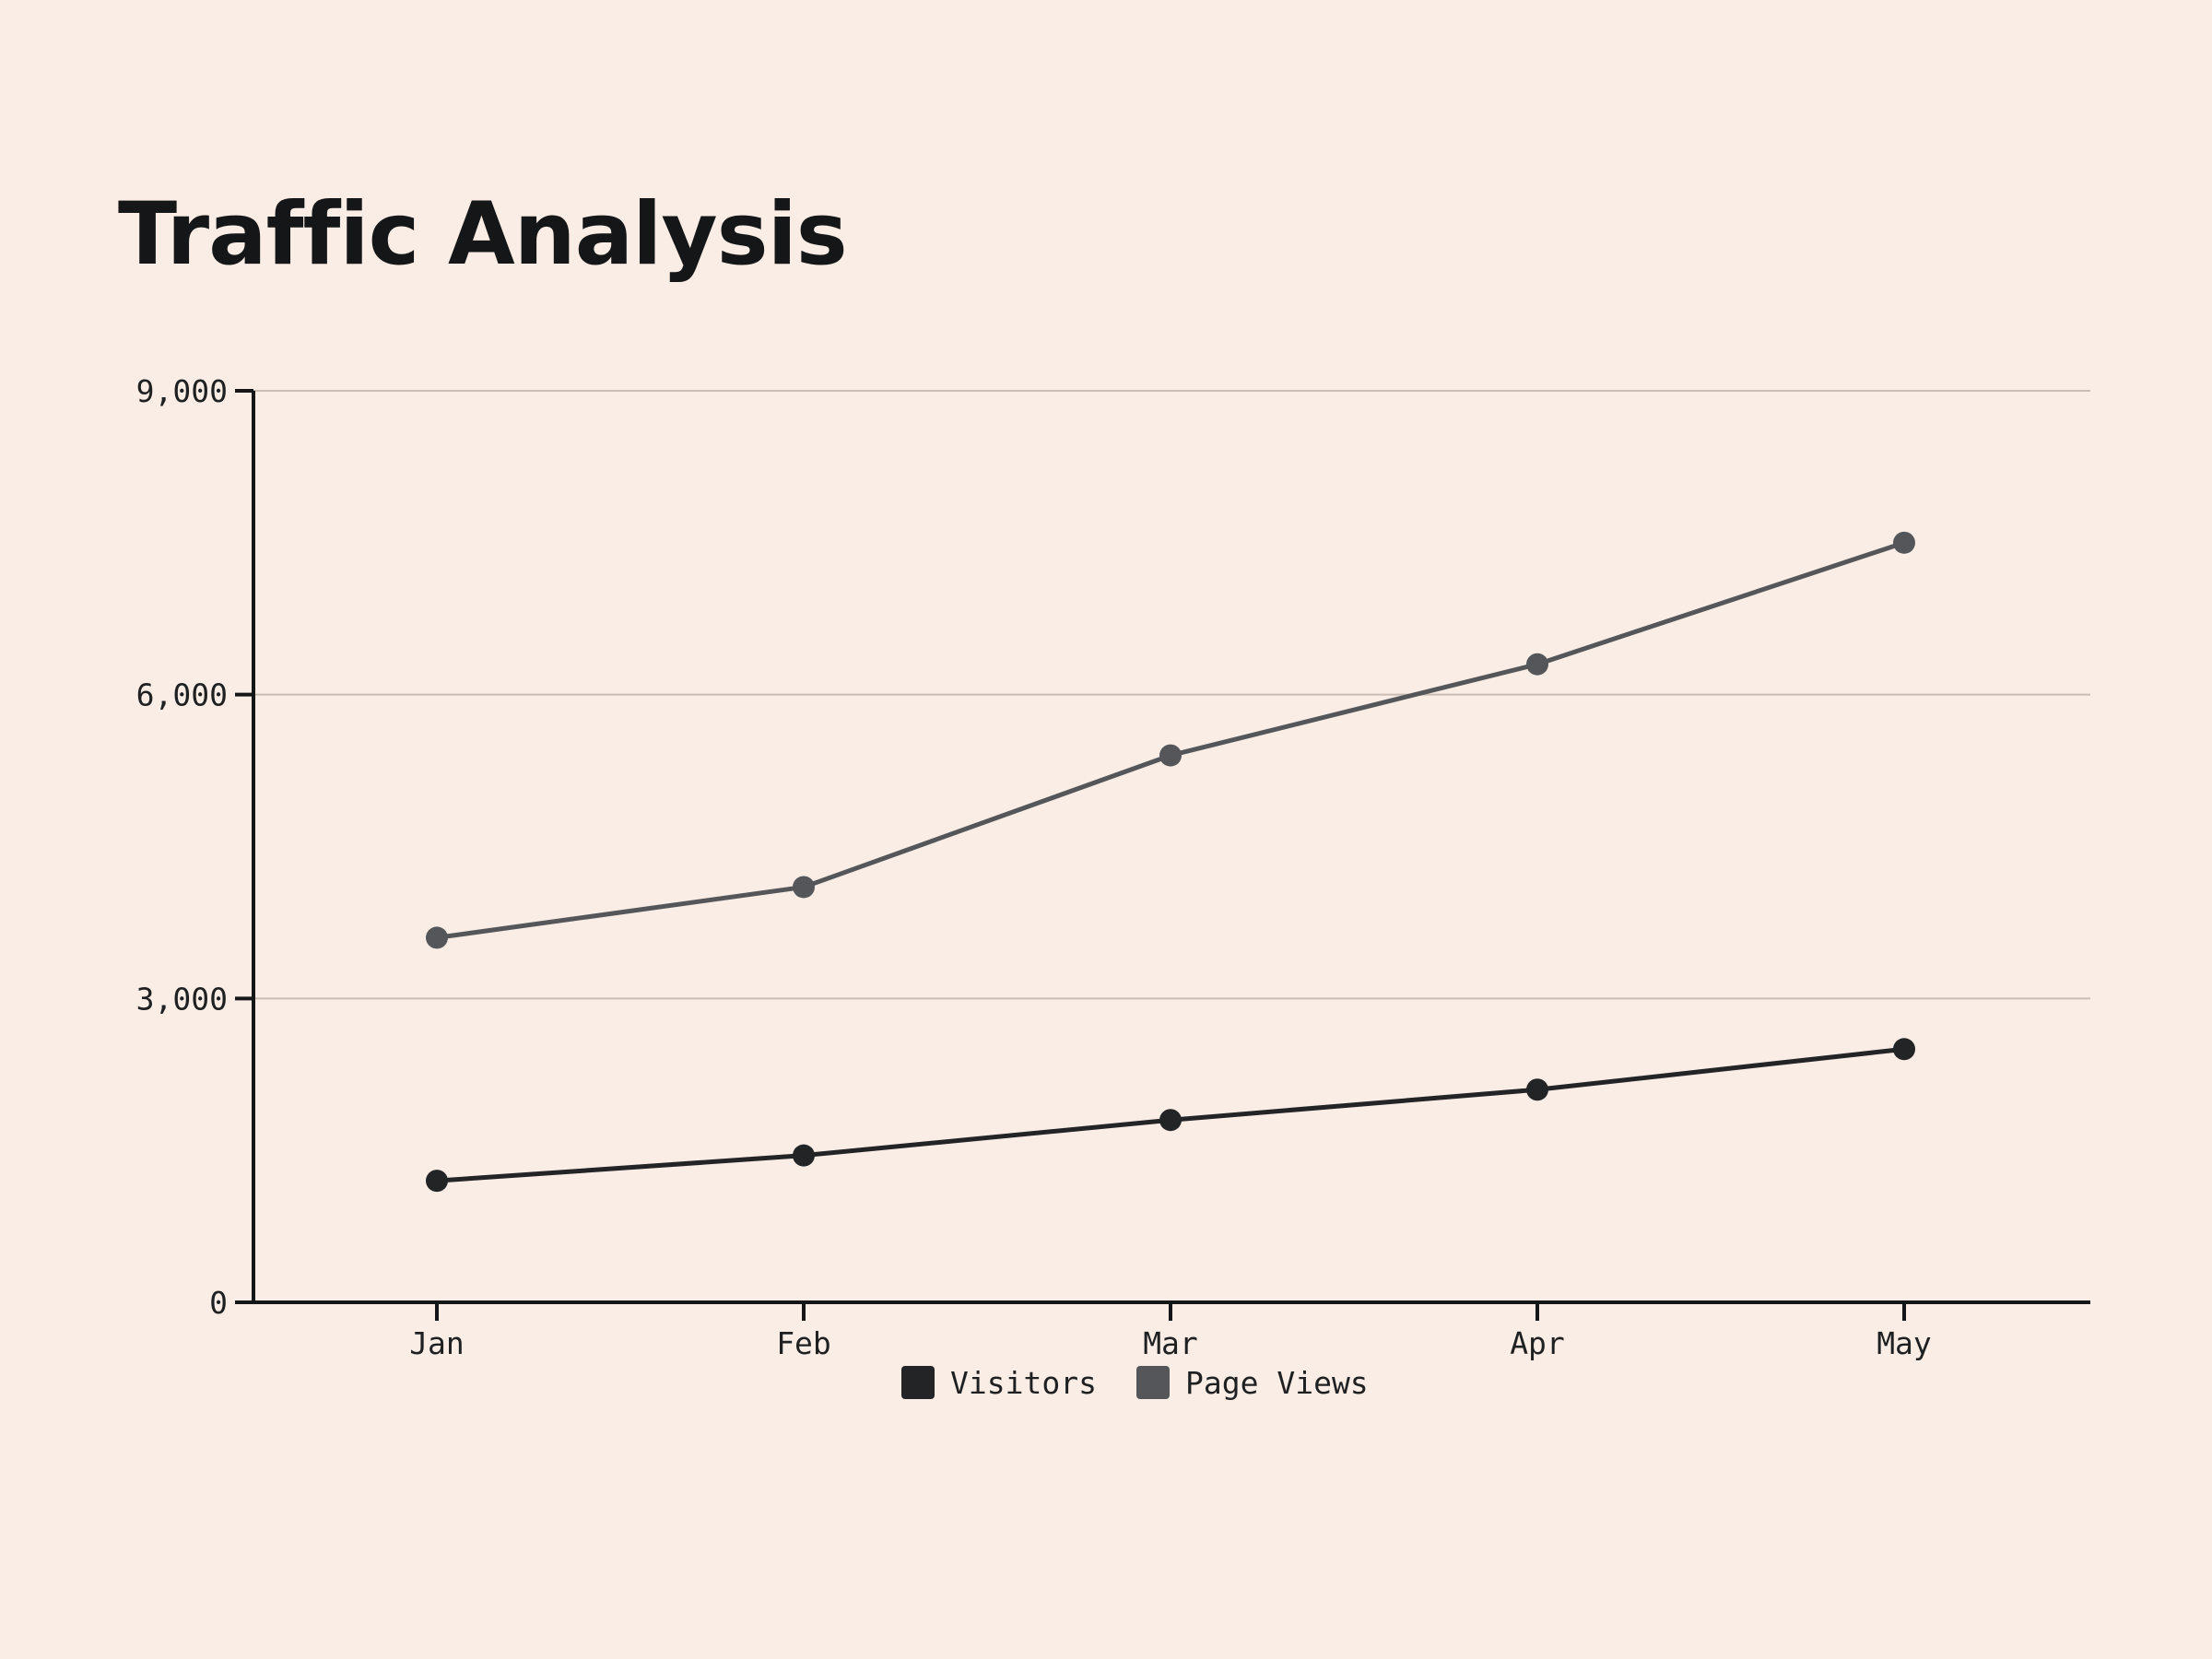 The height and width of the screenshot is (1659, 2212). I want to click on y-tick-label-2: 6,000, so click(182, 695).